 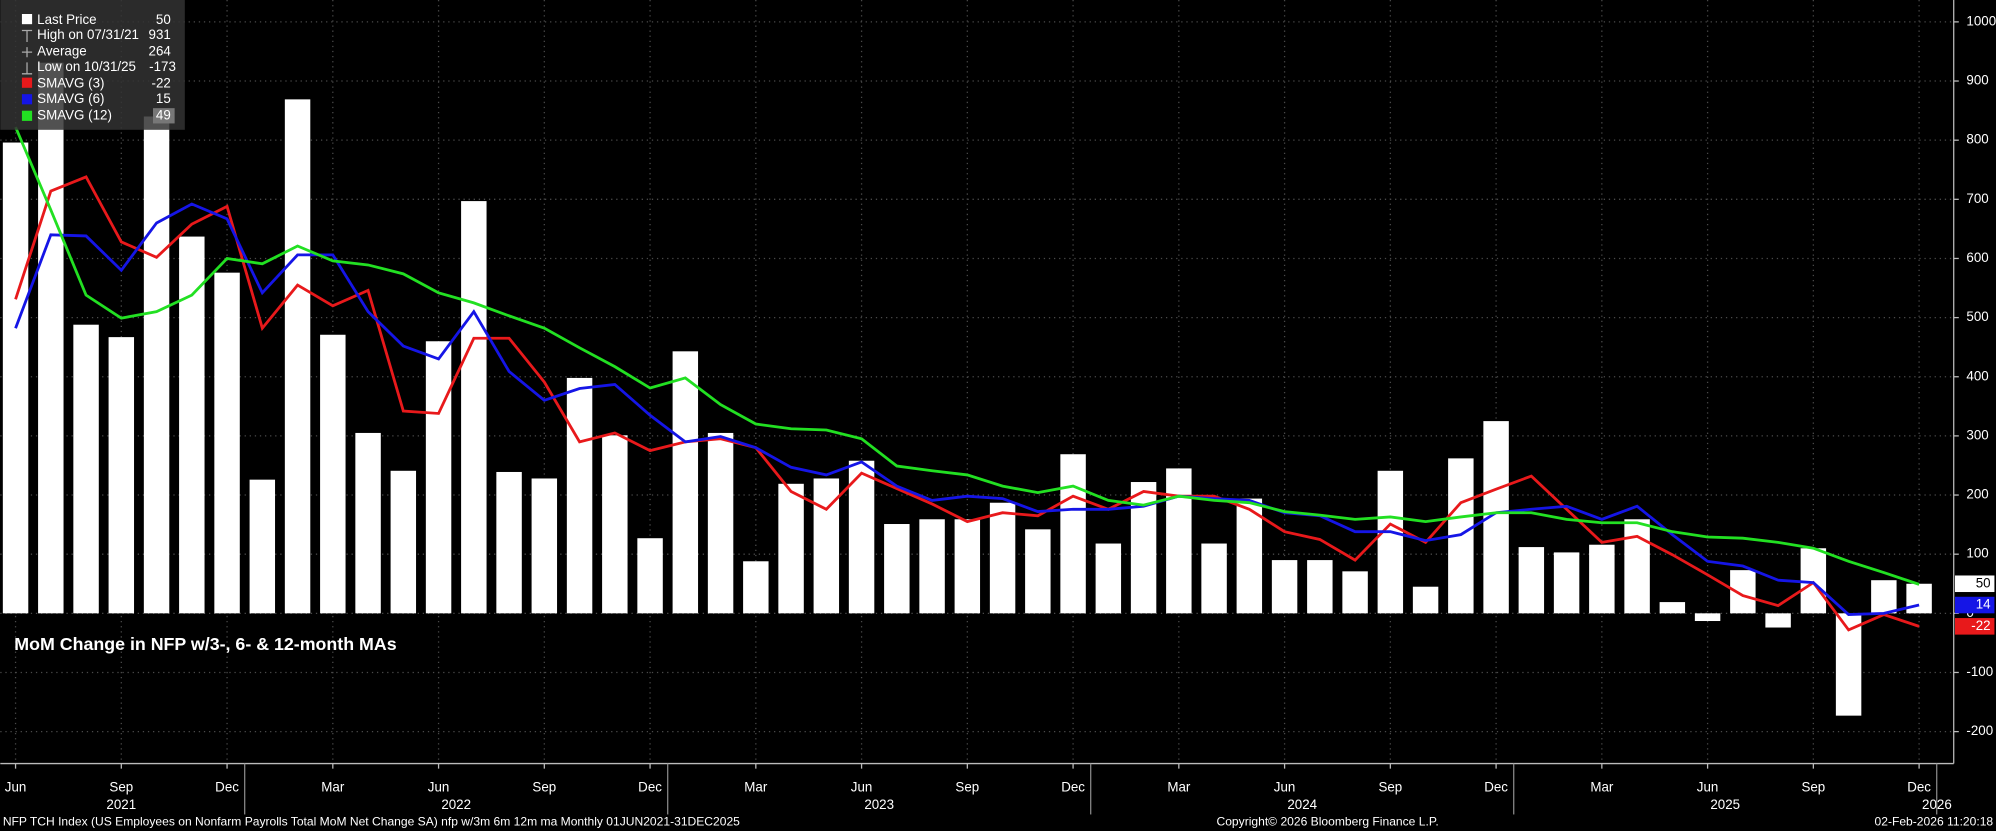 I want to click on legend-value: 264, so click(x=160, y=51).